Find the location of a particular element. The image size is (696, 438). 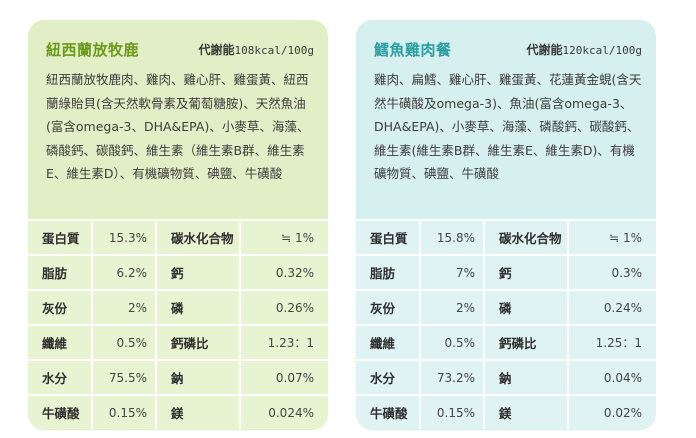

table-row: 水分 75.5% 鈉 0.07% is located at coordinates (178, 377).